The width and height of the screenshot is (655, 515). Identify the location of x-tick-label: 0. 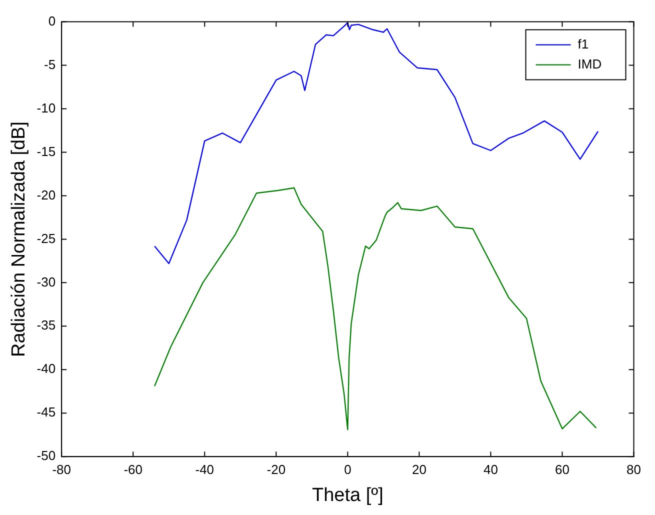
(348, 469).